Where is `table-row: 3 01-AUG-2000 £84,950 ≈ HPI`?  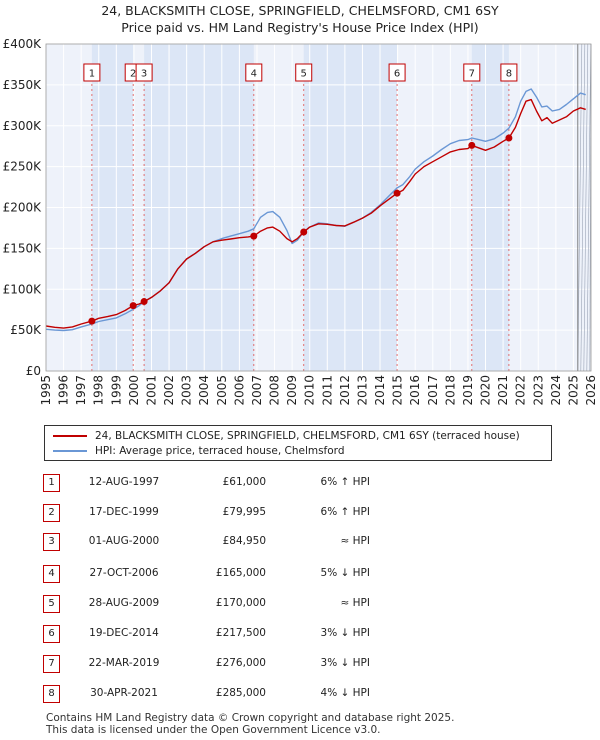 table-row: 3 01-AUG-2000 £84,950 ≈ HPI is located at coordinates (300, 543).